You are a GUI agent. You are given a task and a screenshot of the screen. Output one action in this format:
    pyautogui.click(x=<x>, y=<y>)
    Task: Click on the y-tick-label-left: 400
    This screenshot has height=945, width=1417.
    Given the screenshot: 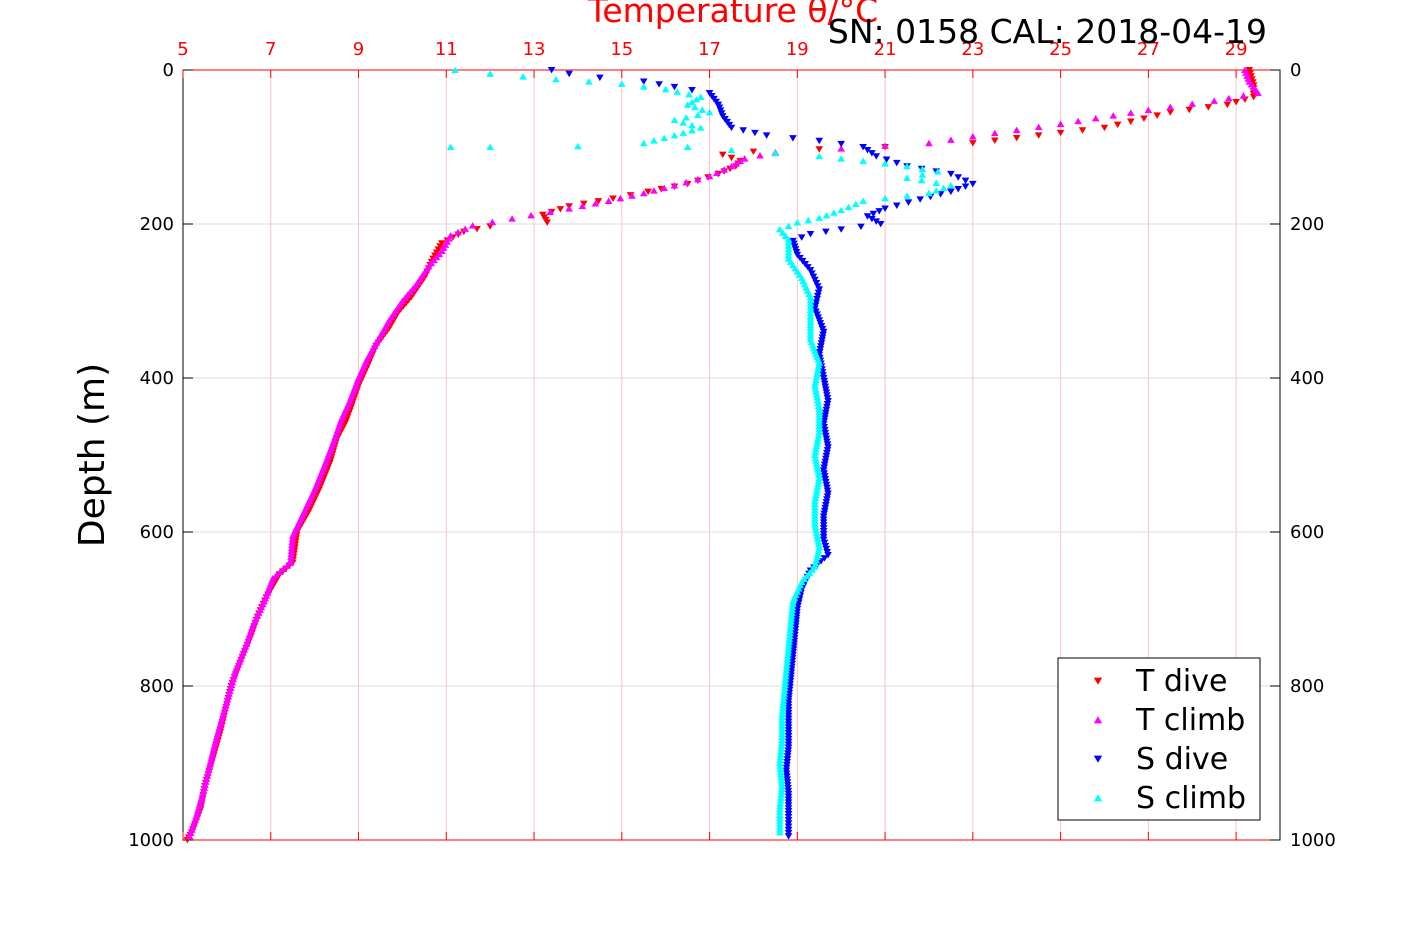 What is the action you would take?
    pyautogui.click(x=157, y=378)
    